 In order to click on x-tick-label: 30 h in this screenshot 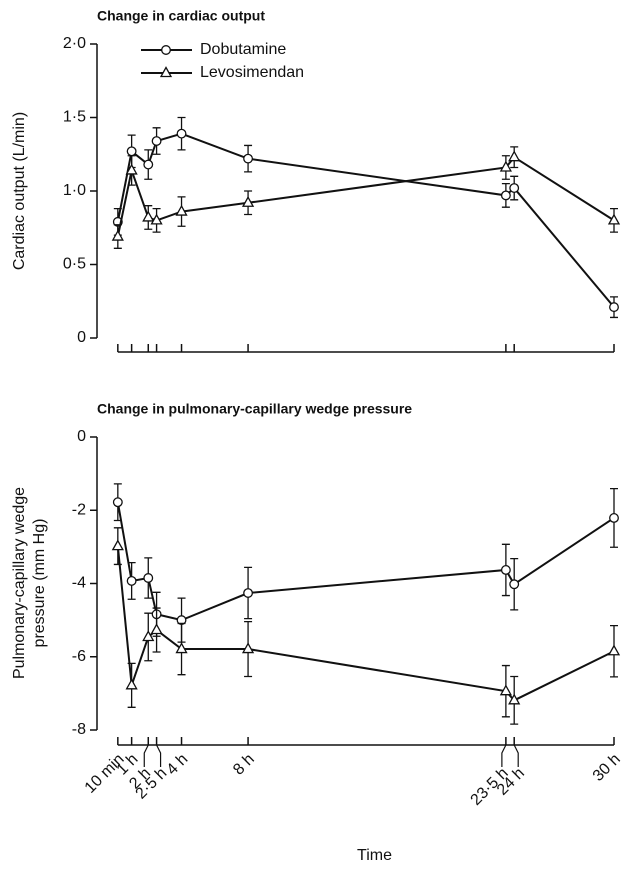, I will do `click(606, 768)`.